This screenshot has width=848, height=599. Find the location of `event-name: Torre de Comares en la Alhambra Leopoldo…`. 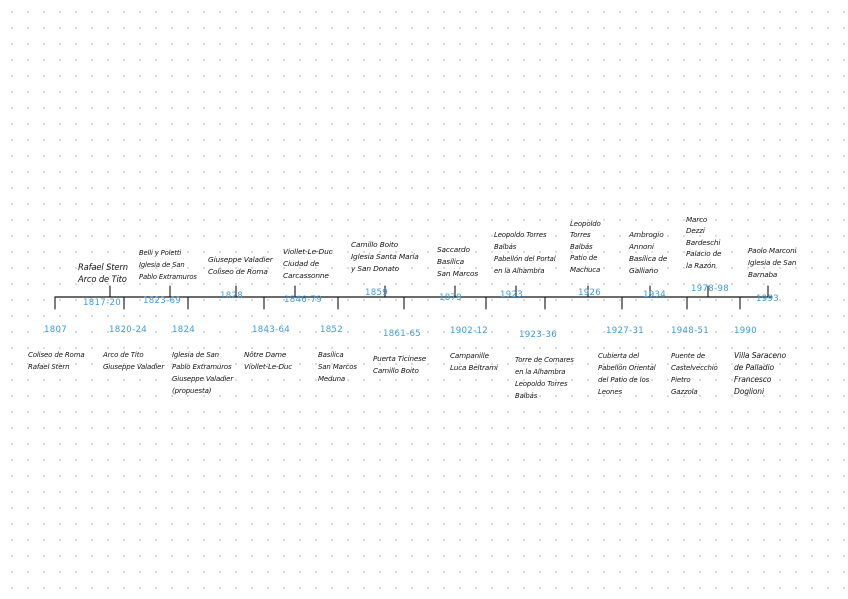

event-name: Torre de Comares en la Alhambra Leopoldo… is located at coordinates (544, 378).